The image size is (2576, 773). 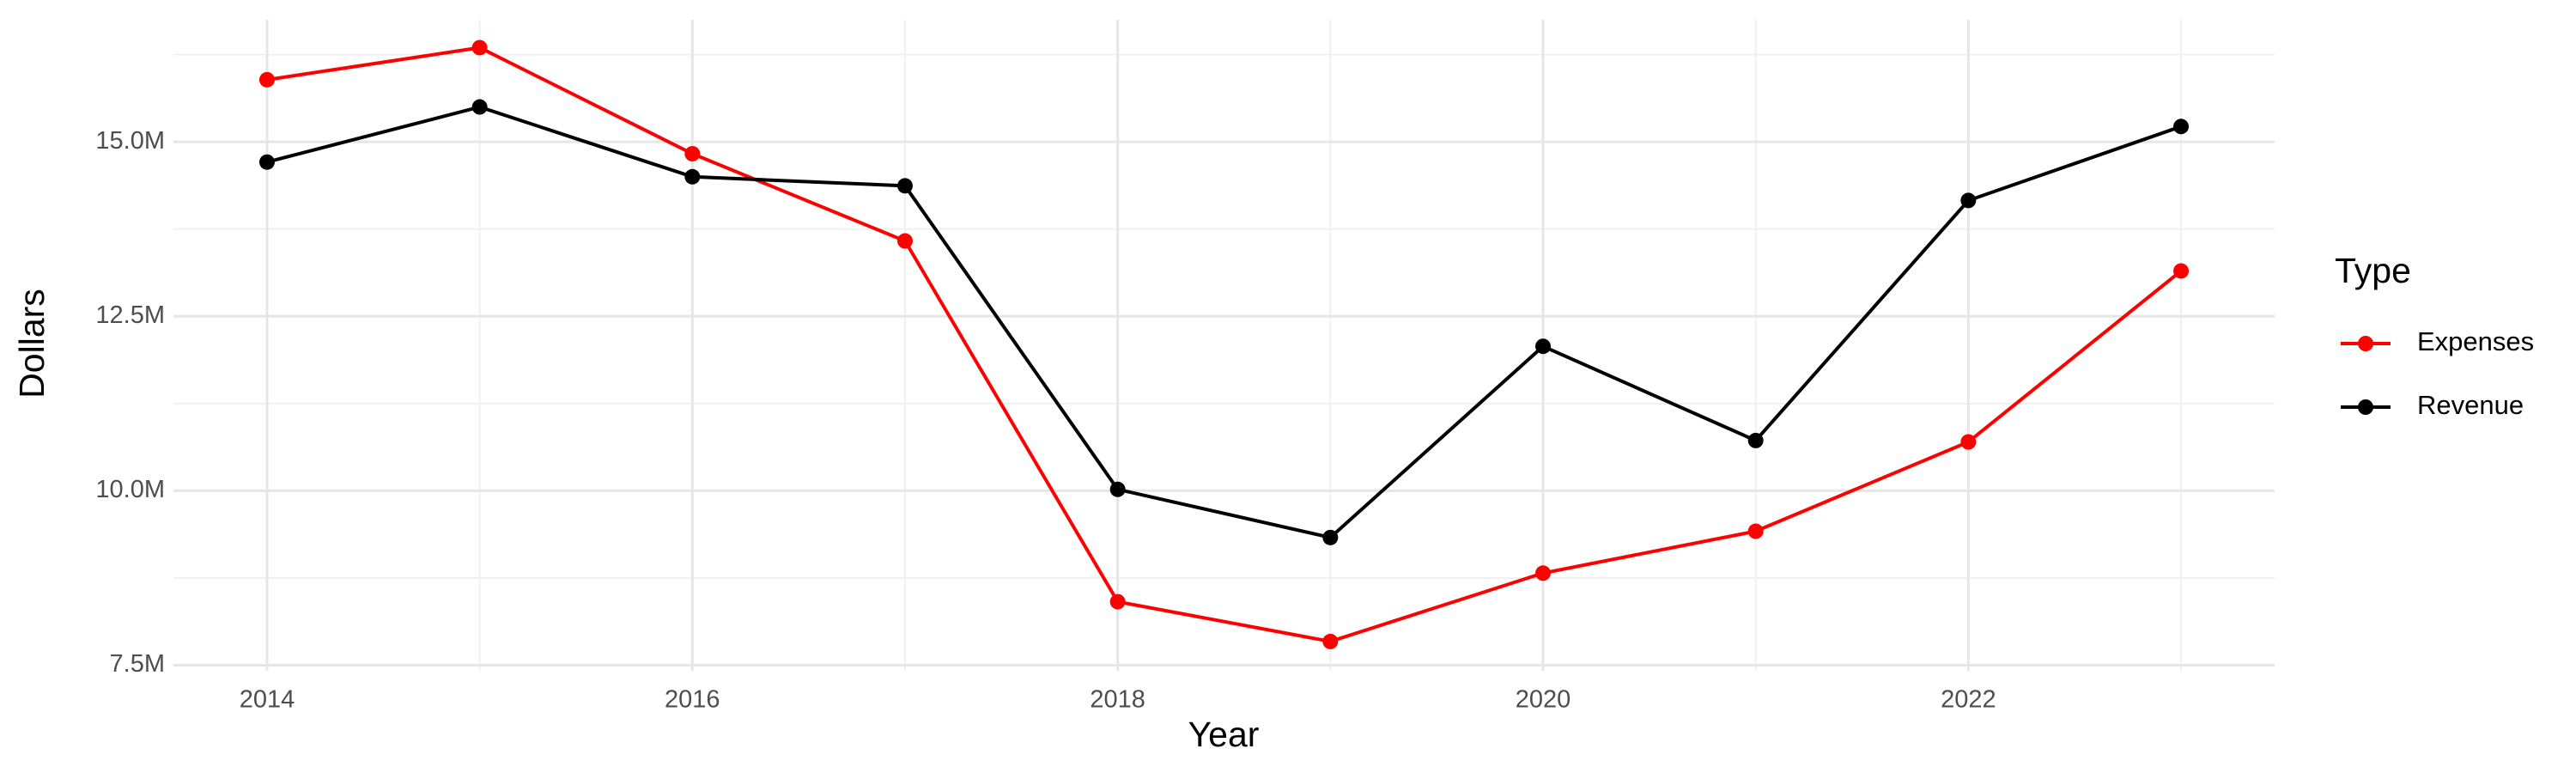 What do you see at coordinates (1224, 734) in the screenshot?
I see `x-axis-title: Year` at bounding box center [1224, 734].